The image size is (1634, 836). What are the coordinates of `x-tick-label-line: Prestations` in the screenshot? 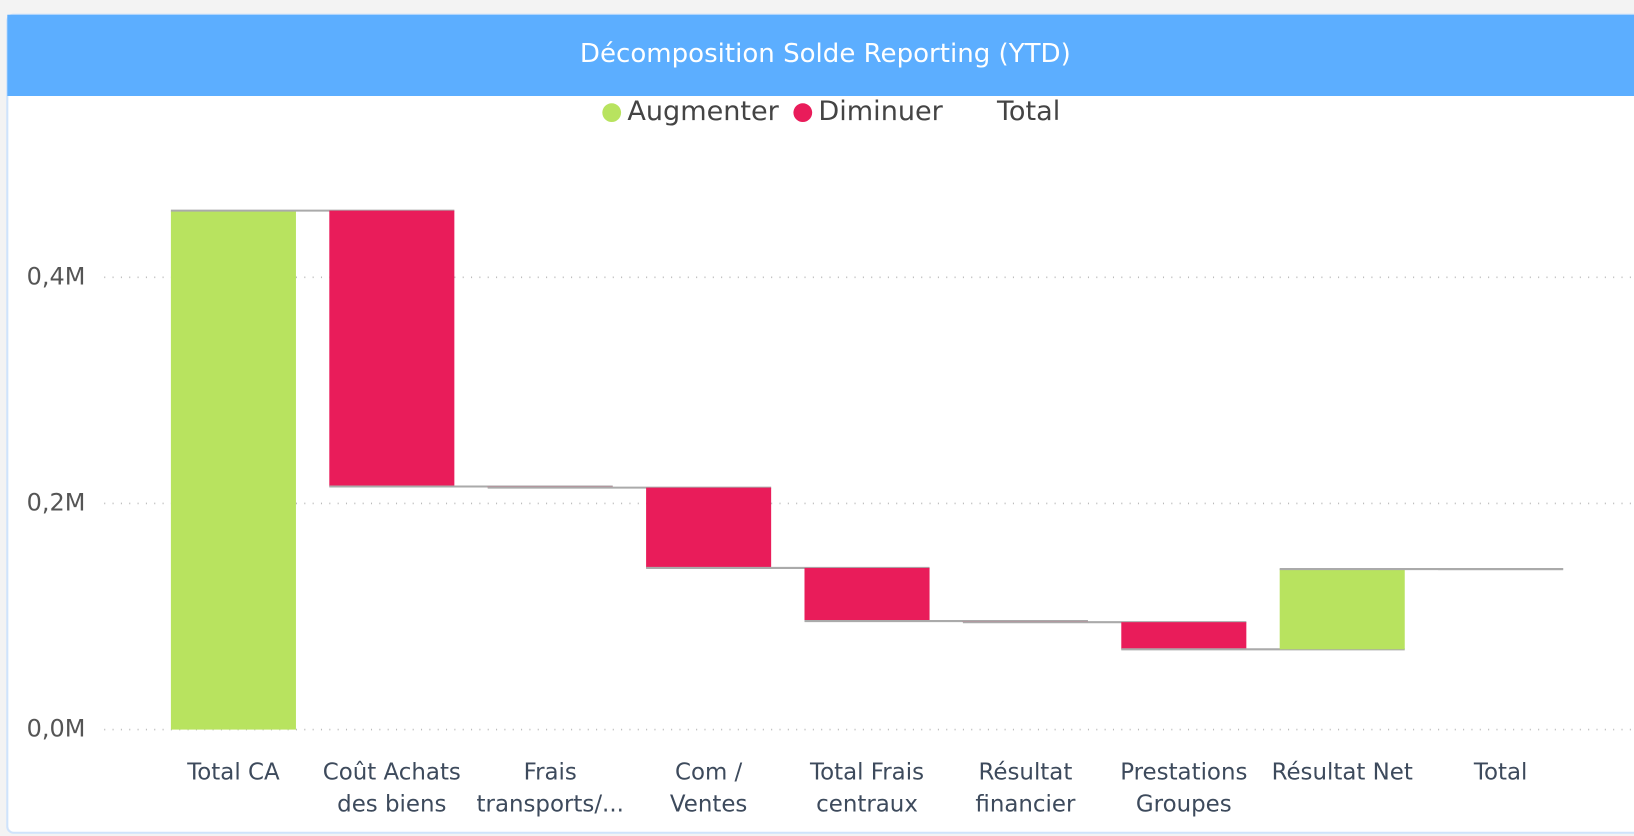 It's located at (1183, 772).